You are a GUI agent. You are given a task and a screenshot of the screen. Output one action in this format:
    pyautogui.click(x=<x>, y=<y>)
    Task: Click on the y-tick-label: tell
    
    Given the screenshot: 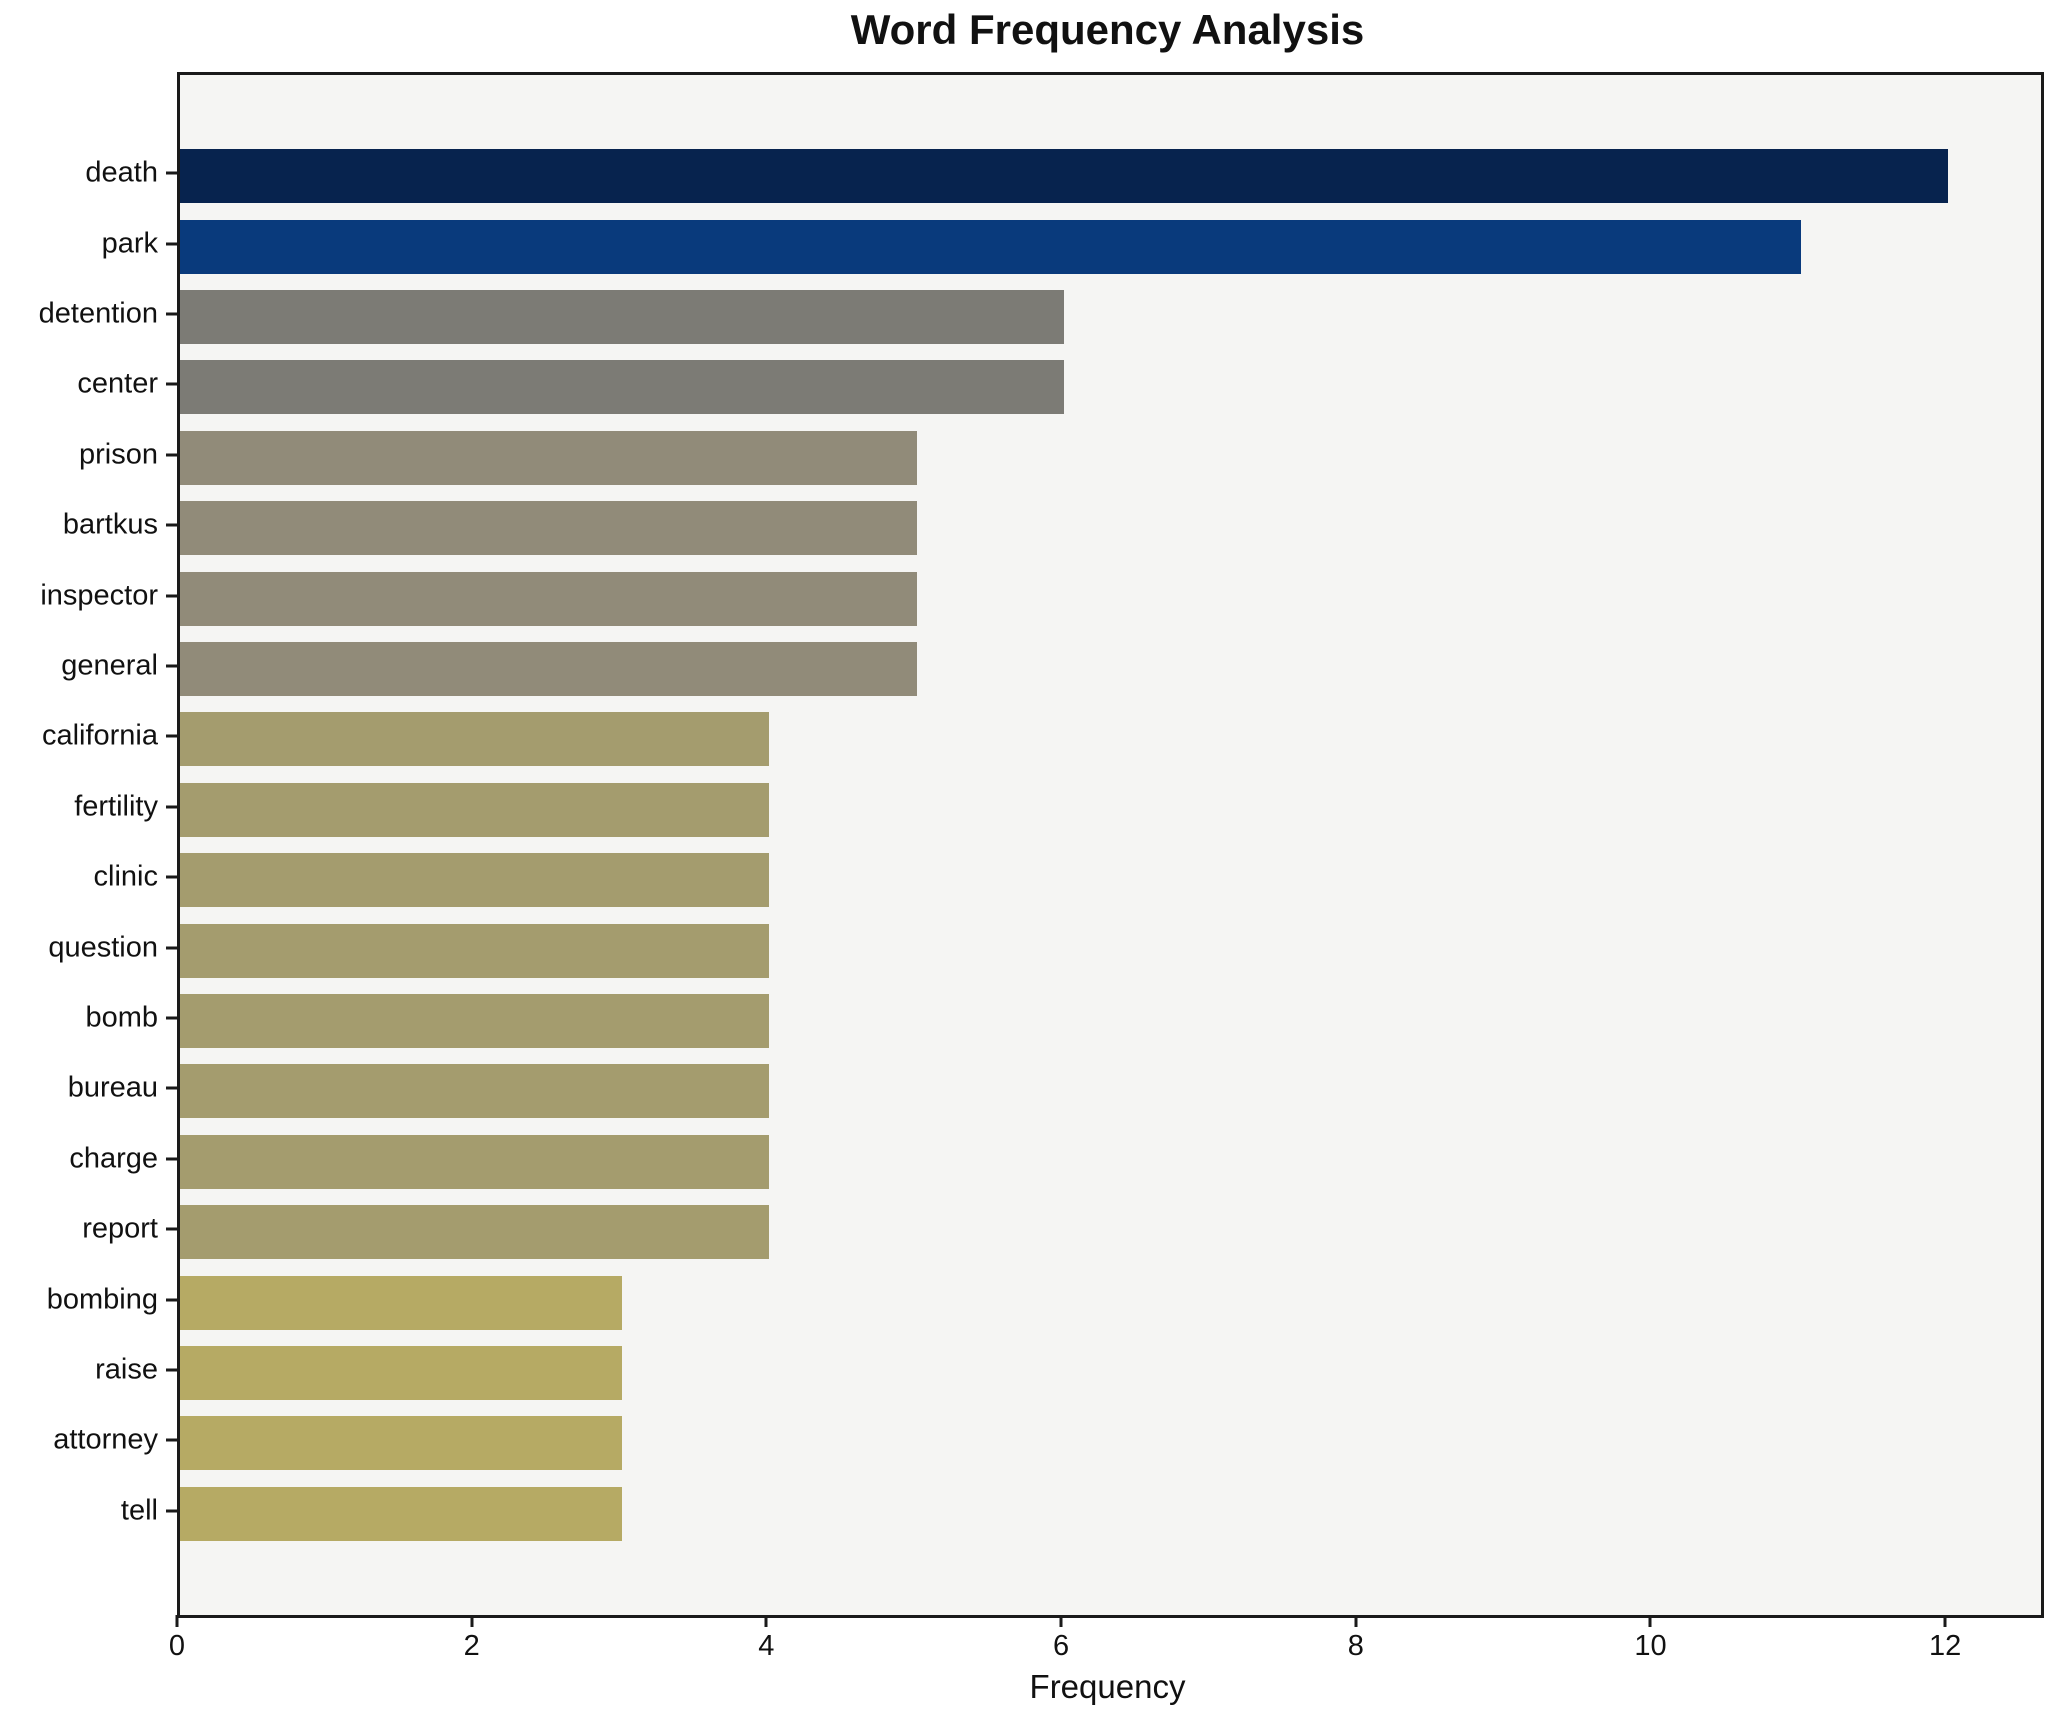 What is the action you would take?
    pyautogui.click(x=139, y=1510)
    